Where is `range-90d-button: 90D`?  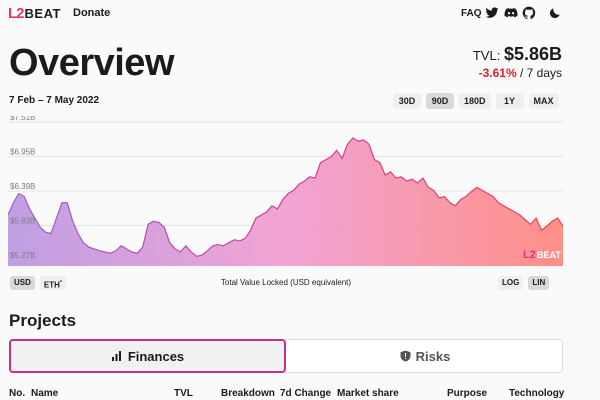
range-90d-button: 90D is located at coordinates (440, 101).